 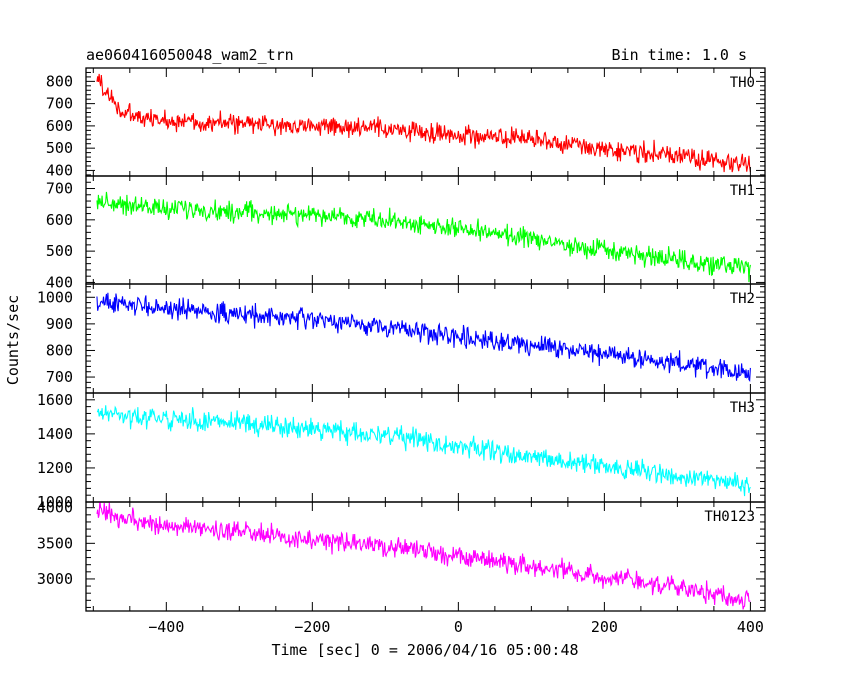 What do you see at coordinates (55, 297) in the screenshot?
I see `y-tick-label-th2: 1000` at bounding box center [55, 297].